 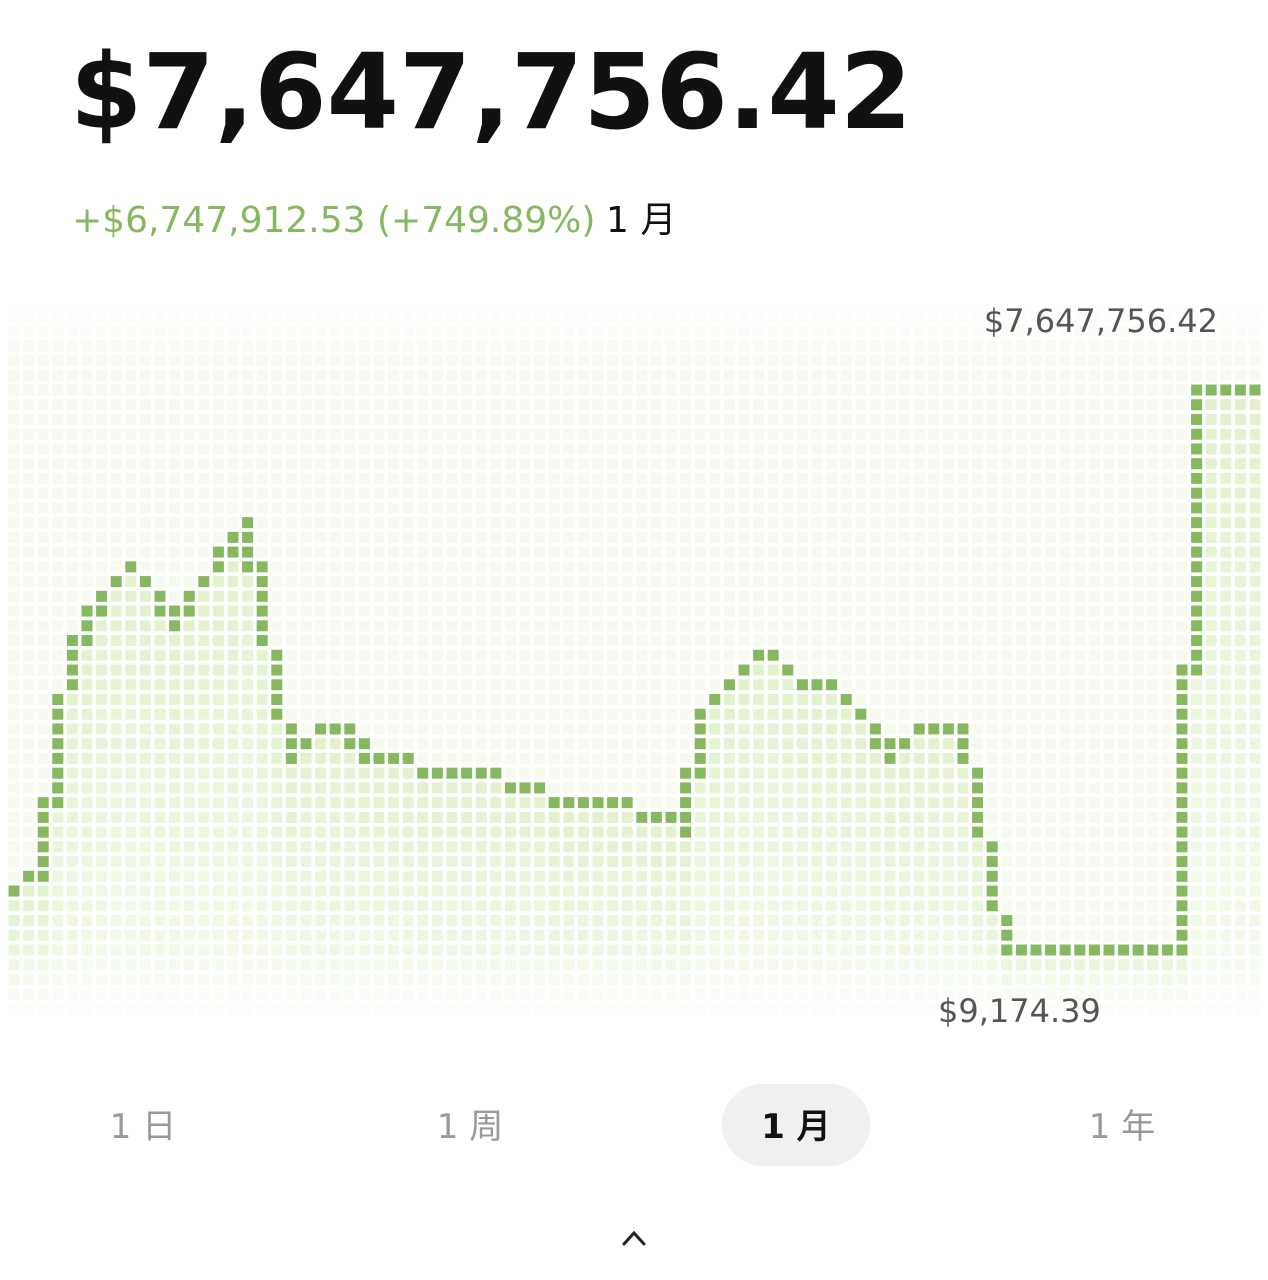 I want to click on tab: 1 年, so click(x=1122, y=1127).